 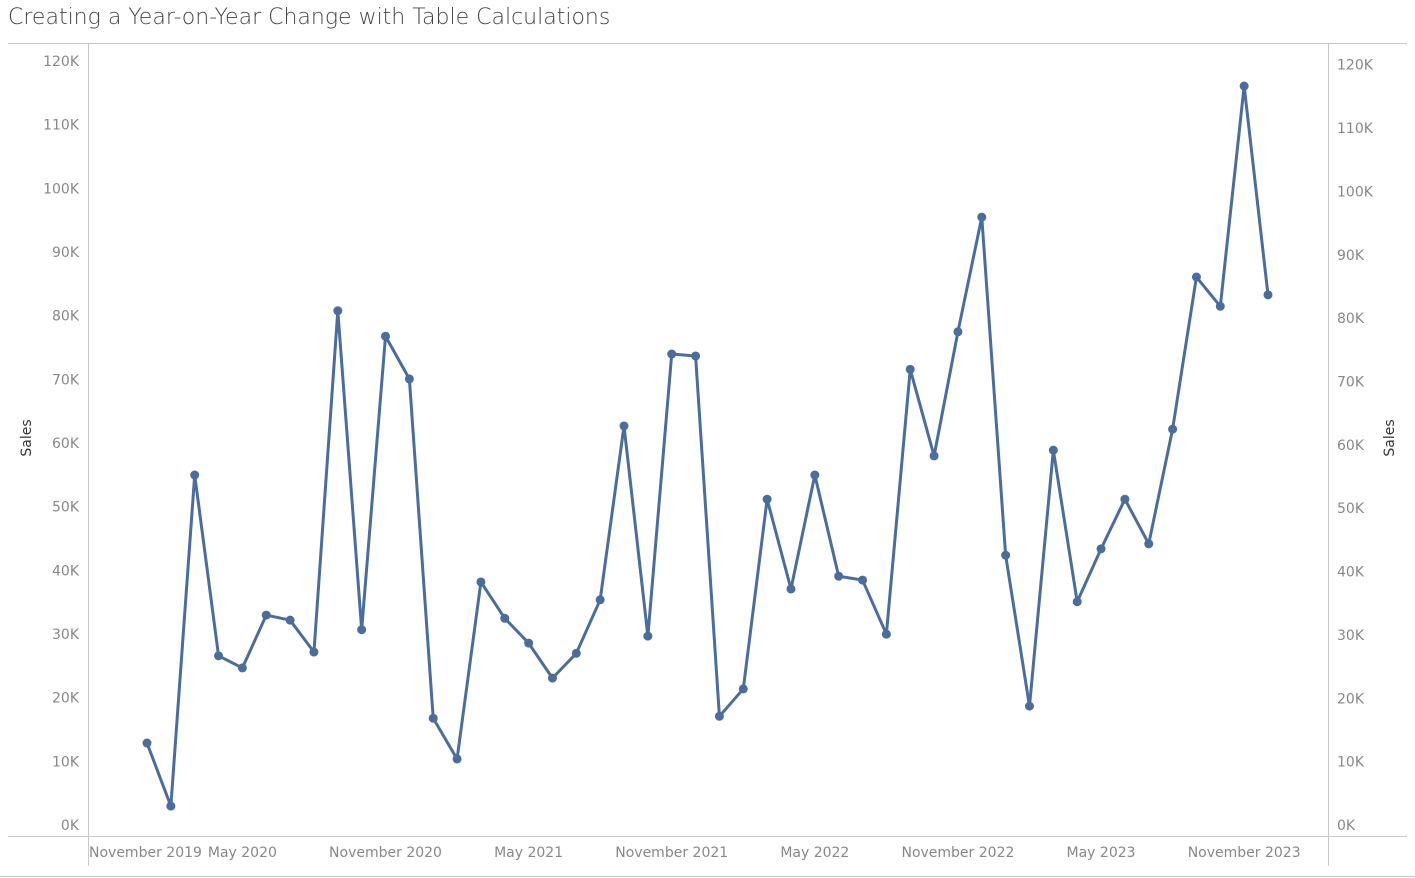 I want to click on y-tick-label: 10K, so click(x=66, y=762).